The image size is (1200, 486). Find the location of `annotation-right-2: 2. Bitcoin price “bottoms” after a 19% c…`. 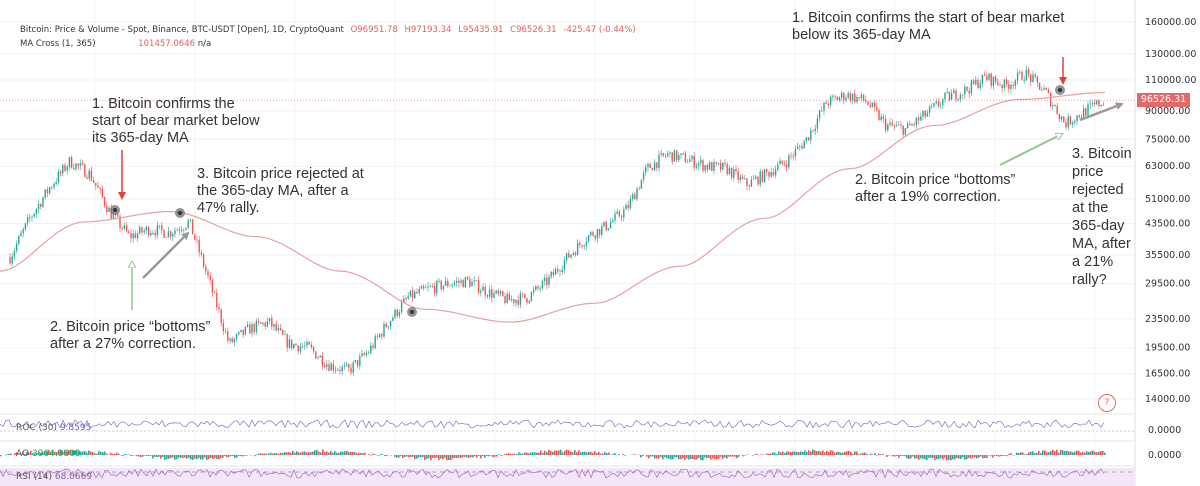

annotation-right-2: 2. Bitcoin price “bottoms” after a 19% c… is located at coordinates (935, 188).